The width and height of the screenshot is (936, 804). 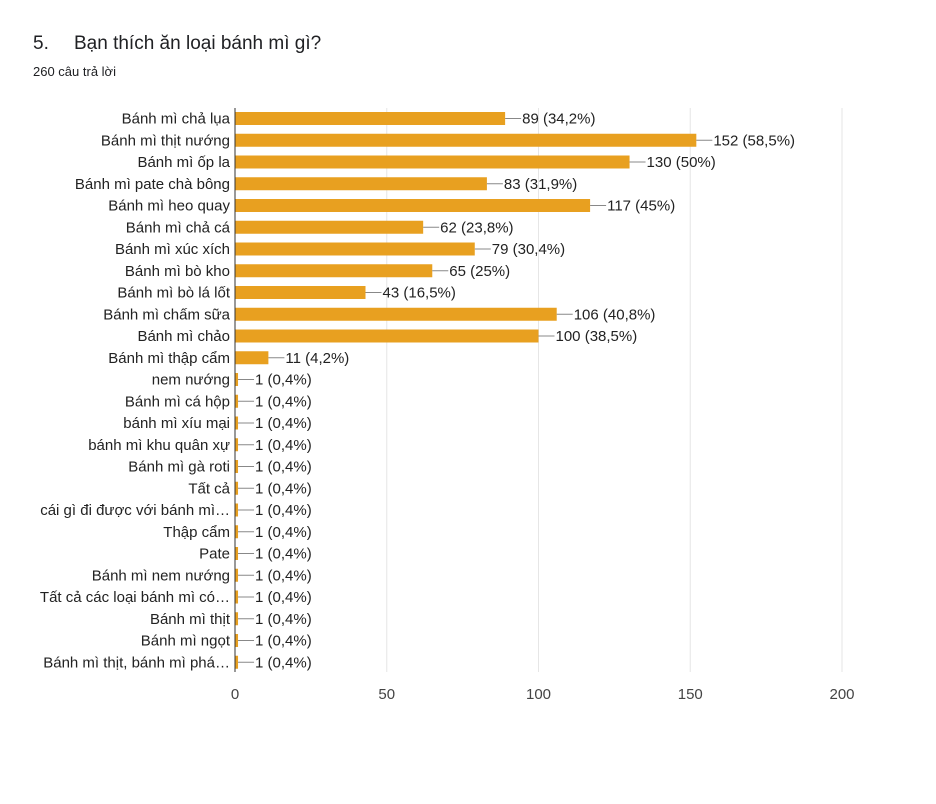 I want to click on value-label: 100 (38,5%), so click(x=597, y=336).